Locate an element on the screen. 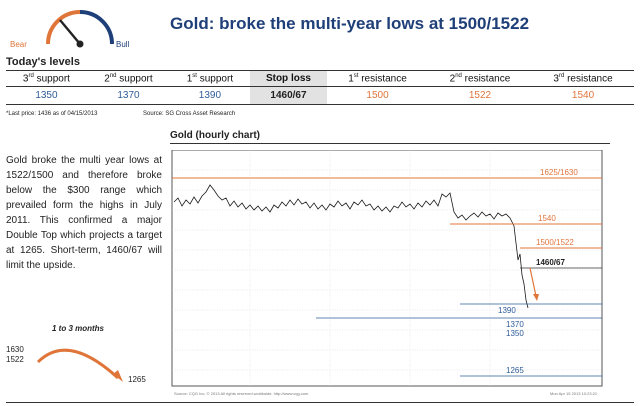 This screenshot has width=640, height=406. levels-values-row: 1350 1370 1390 1460/67 1500 1522 1540 is located at coordinates (320, 96).